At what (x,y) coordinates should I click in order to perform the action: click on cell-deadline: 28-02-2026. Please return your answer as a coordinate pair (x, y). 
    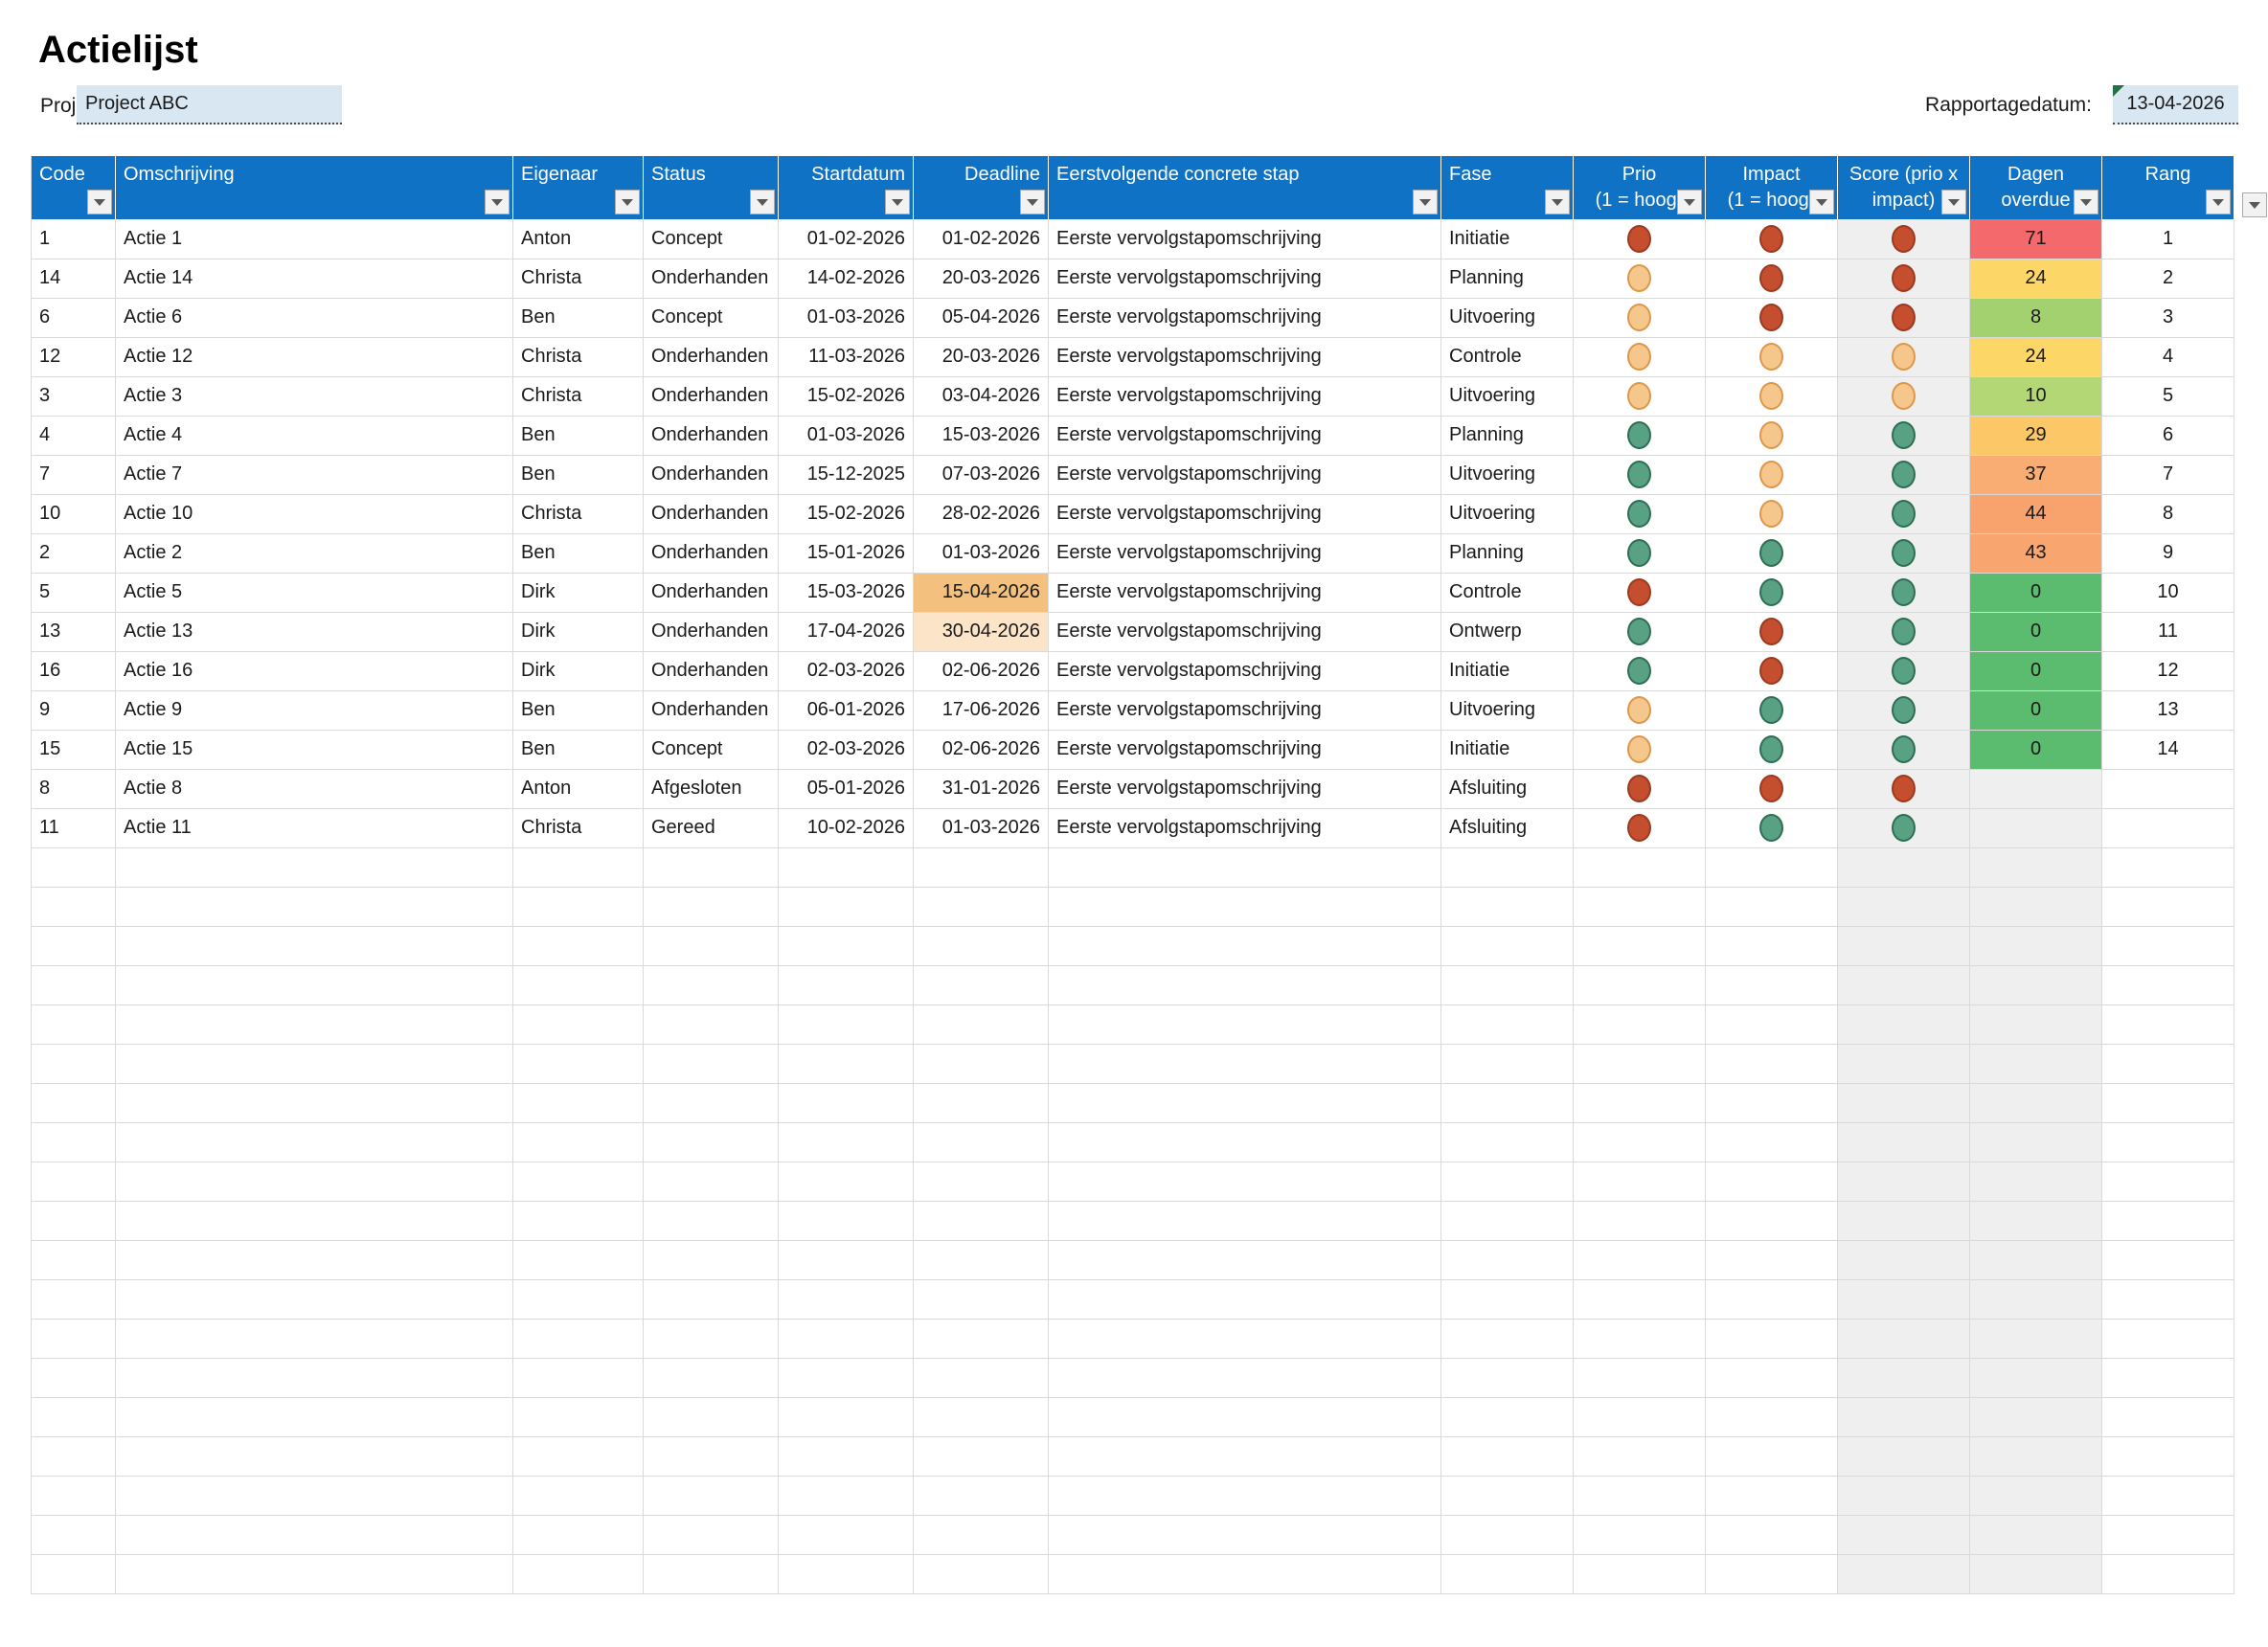
    Looking at the image, I should click on (981, 514).